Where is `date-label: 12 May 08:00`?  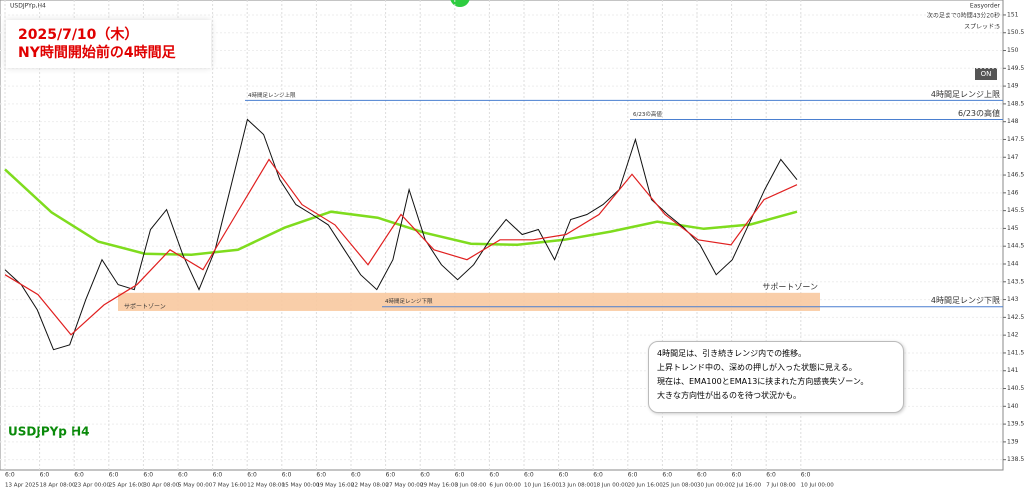 date-label: 12 May 08:00 is located at coordinates (266, 486).